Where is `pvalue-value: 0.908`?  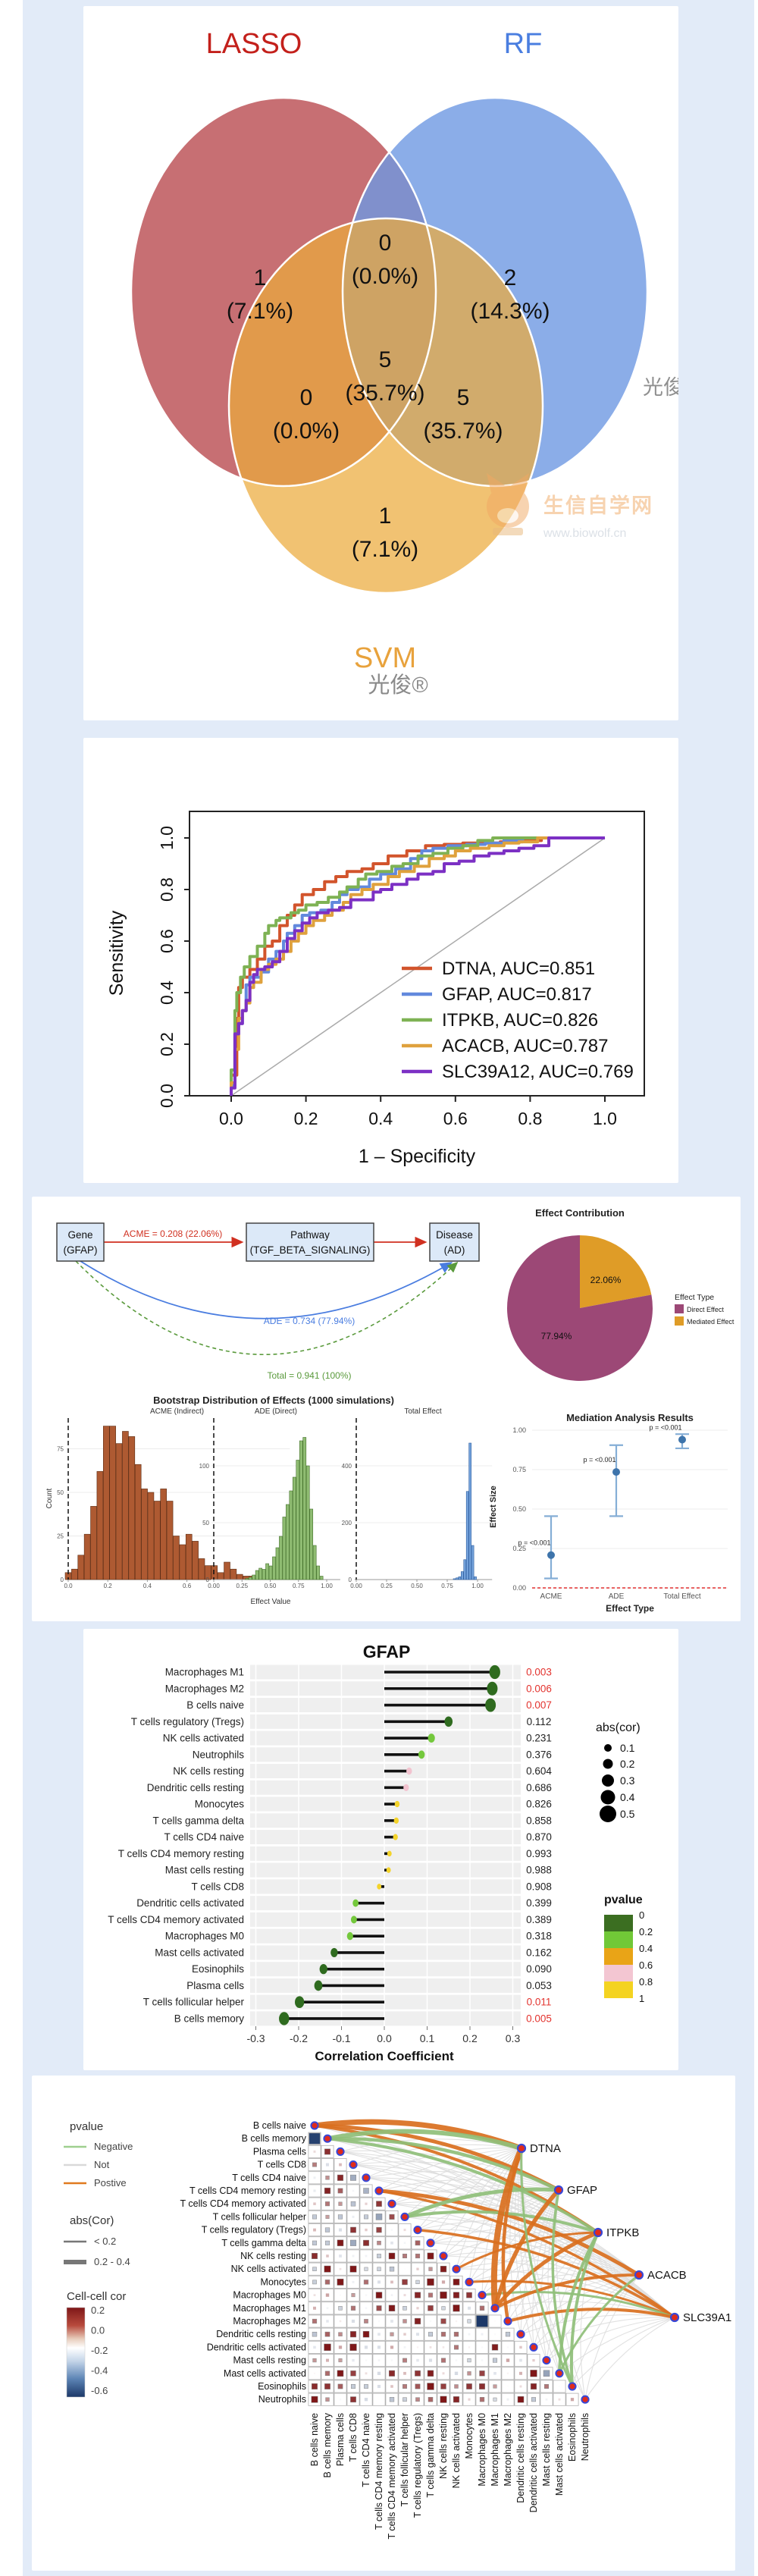 pvalue-value: 0.908 is located at coordinates (539, 1886).